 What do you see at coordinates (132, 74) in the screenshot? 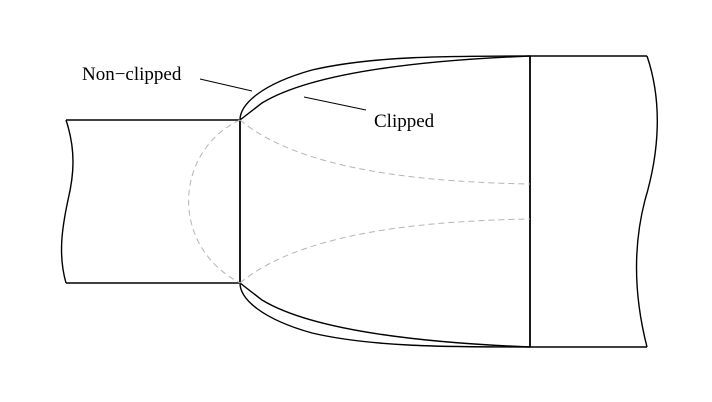
I see `non-clipped-label: Non−clipped` at bounding box center [132, 74].